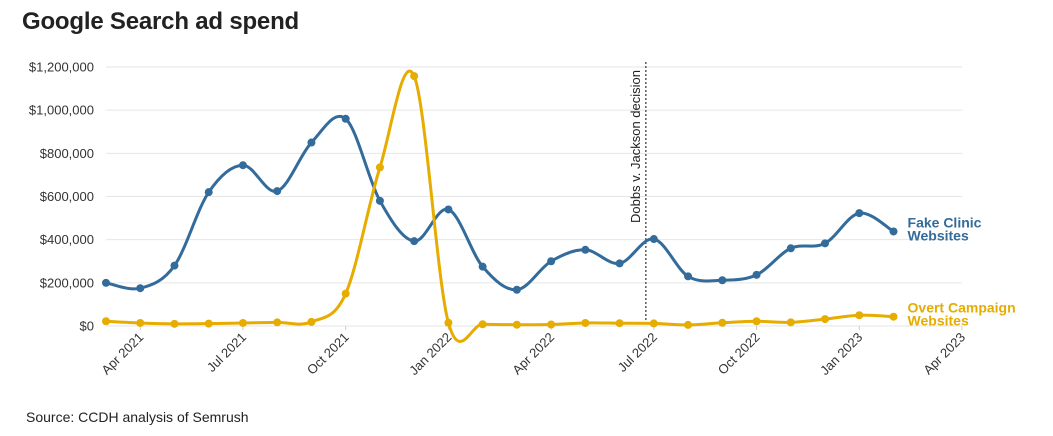  I want to click on annotation-label: Dobbs v. Jackson decision, so click(635, 146).